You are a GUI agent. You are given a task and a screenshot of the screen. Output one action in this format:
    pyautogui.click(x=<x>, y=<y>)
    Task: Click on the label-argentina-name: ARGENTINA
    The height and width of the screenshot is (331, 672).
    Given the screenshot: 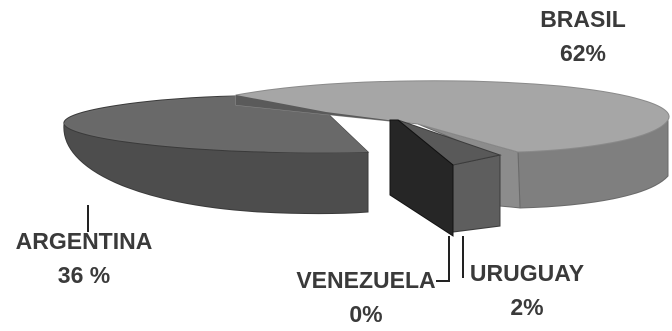 What is the action you would take?
    pyautogui.click(x=84, y=241)
    